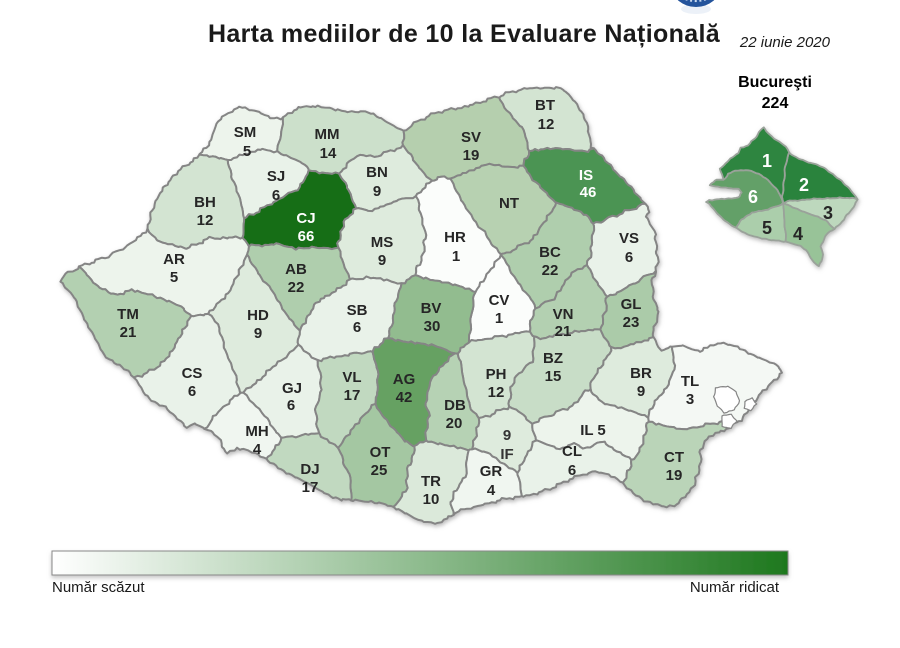 This screenshot has width=900, height=648. I want to click on svg-text: TR, so click(431, 481).